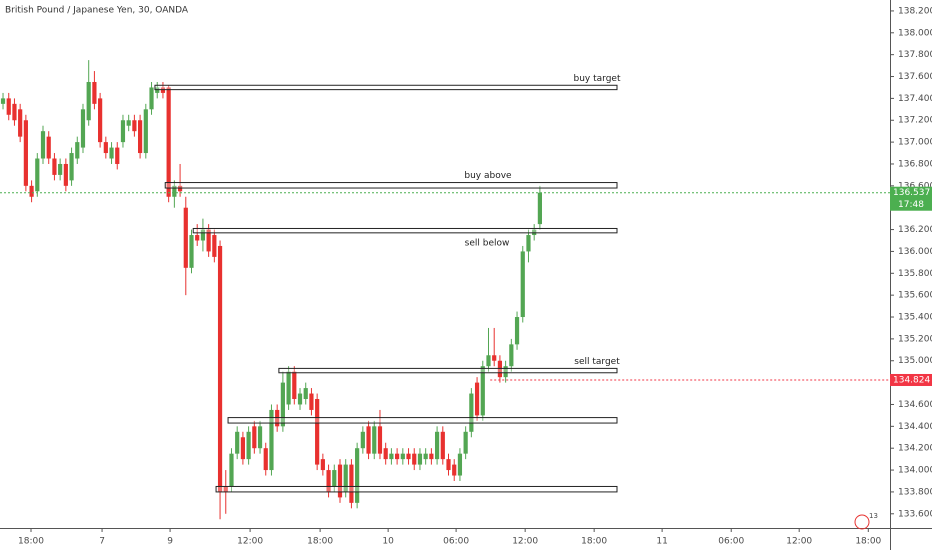  I want to click on level-label: buy above, so click(488, 176).